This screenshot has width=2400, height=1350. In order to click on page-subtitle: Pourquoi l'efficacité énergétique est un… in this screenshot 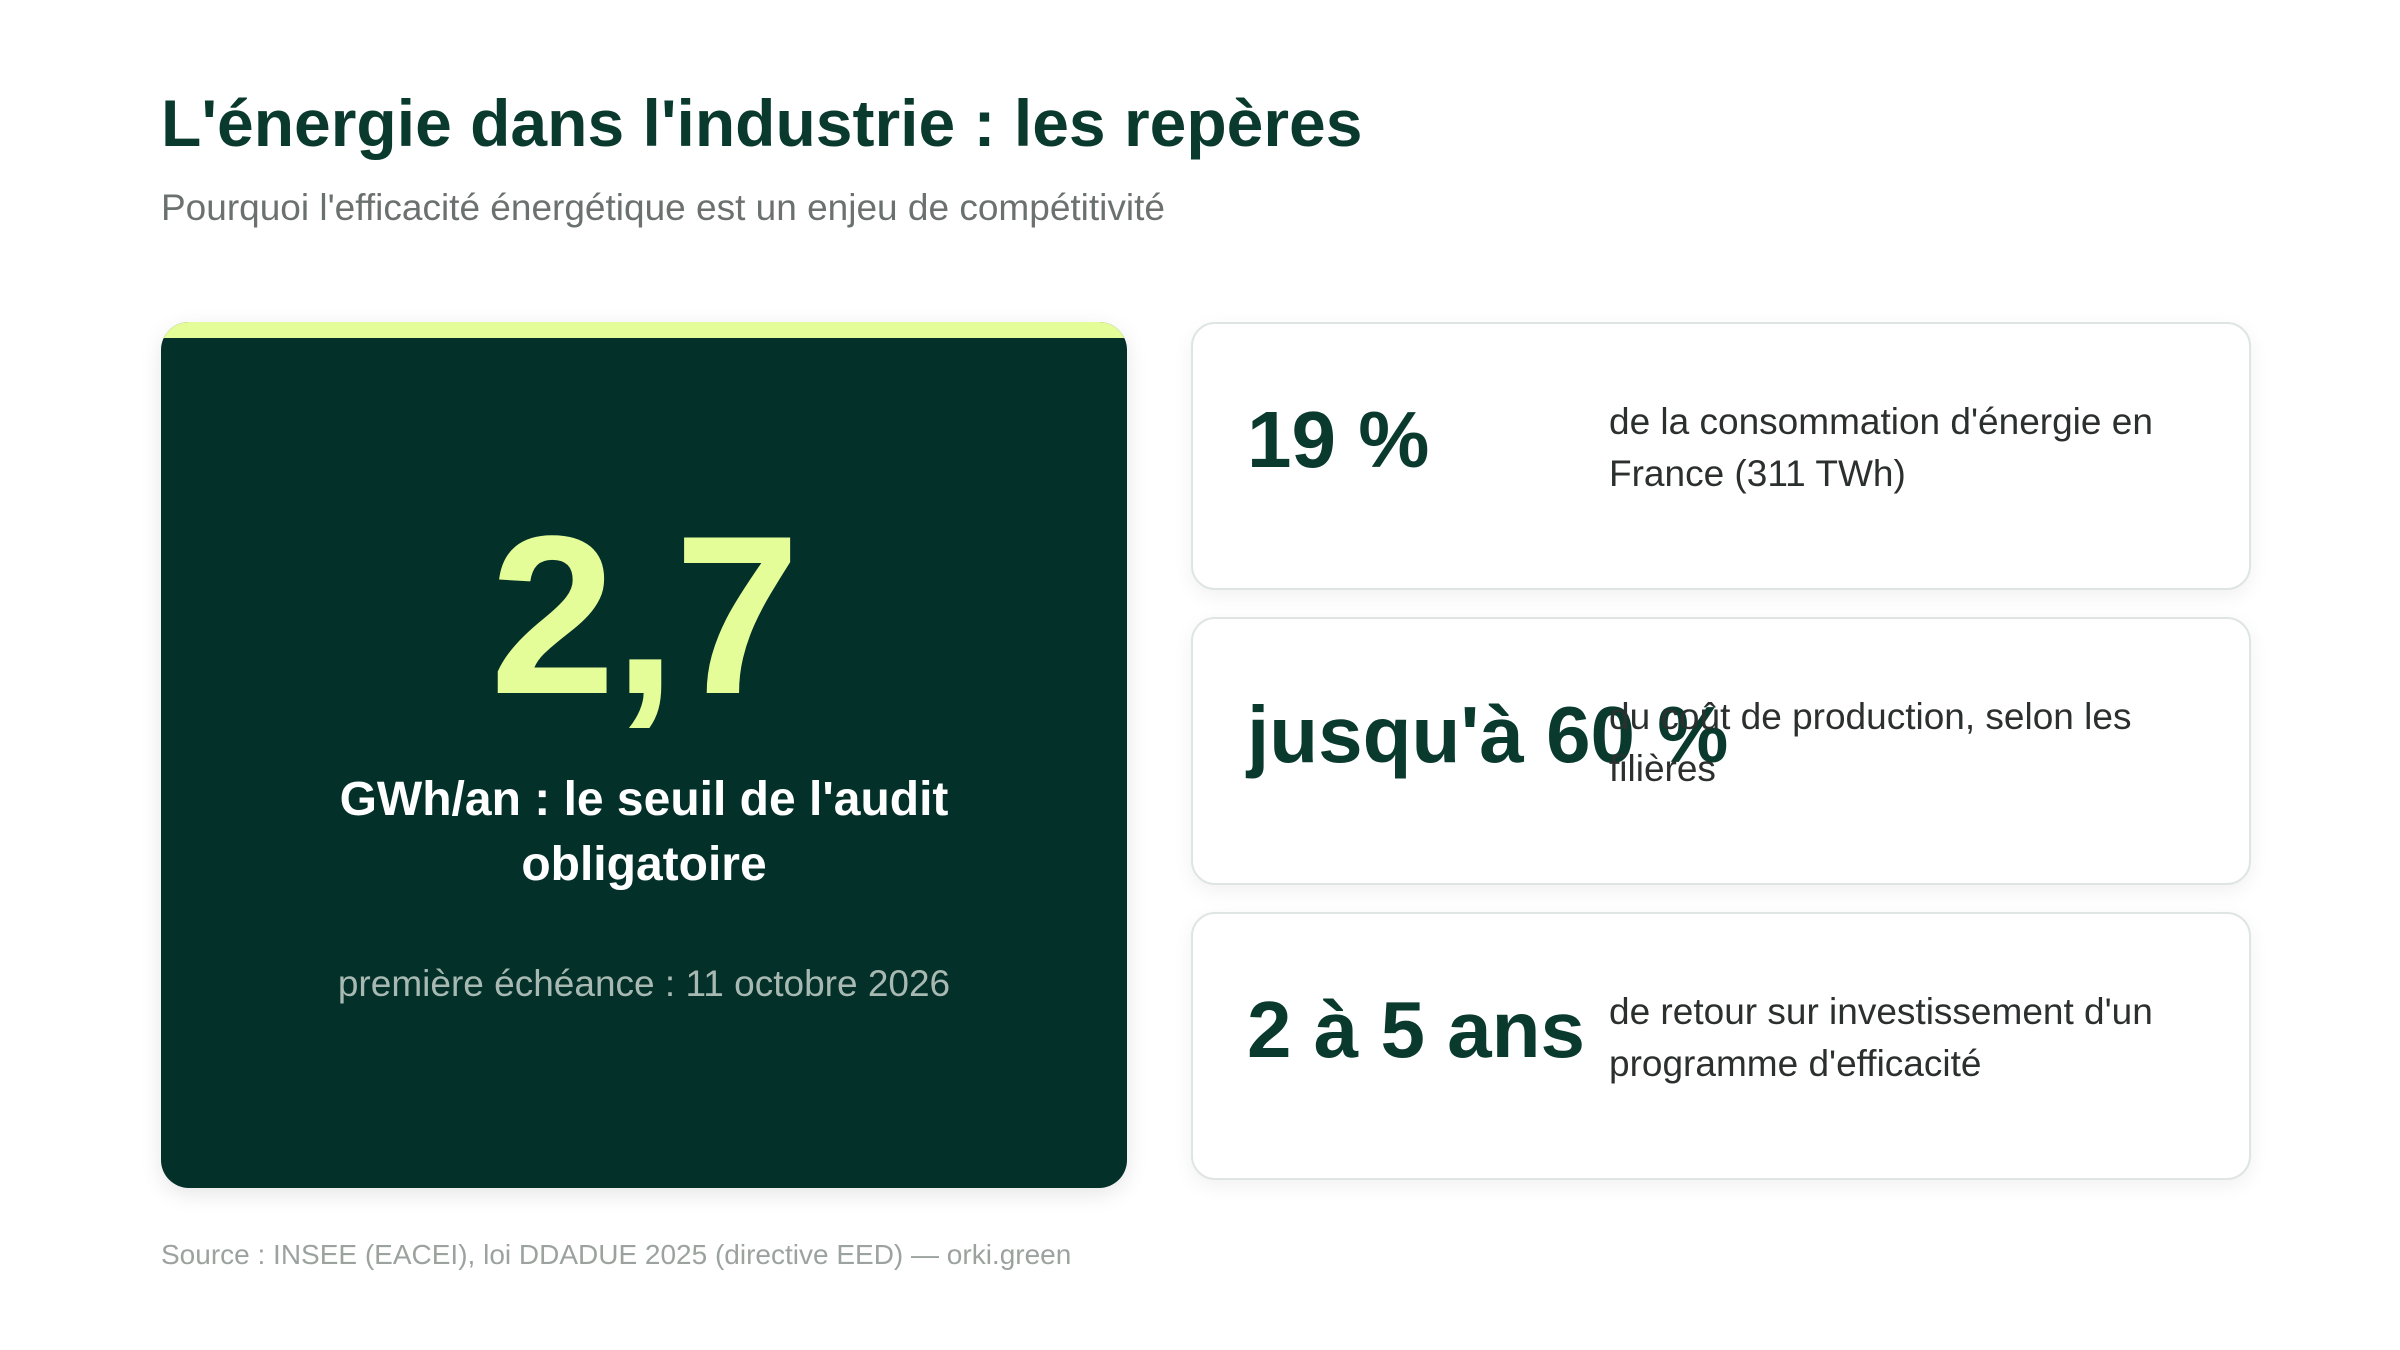, I will do `click(663, 207)`.